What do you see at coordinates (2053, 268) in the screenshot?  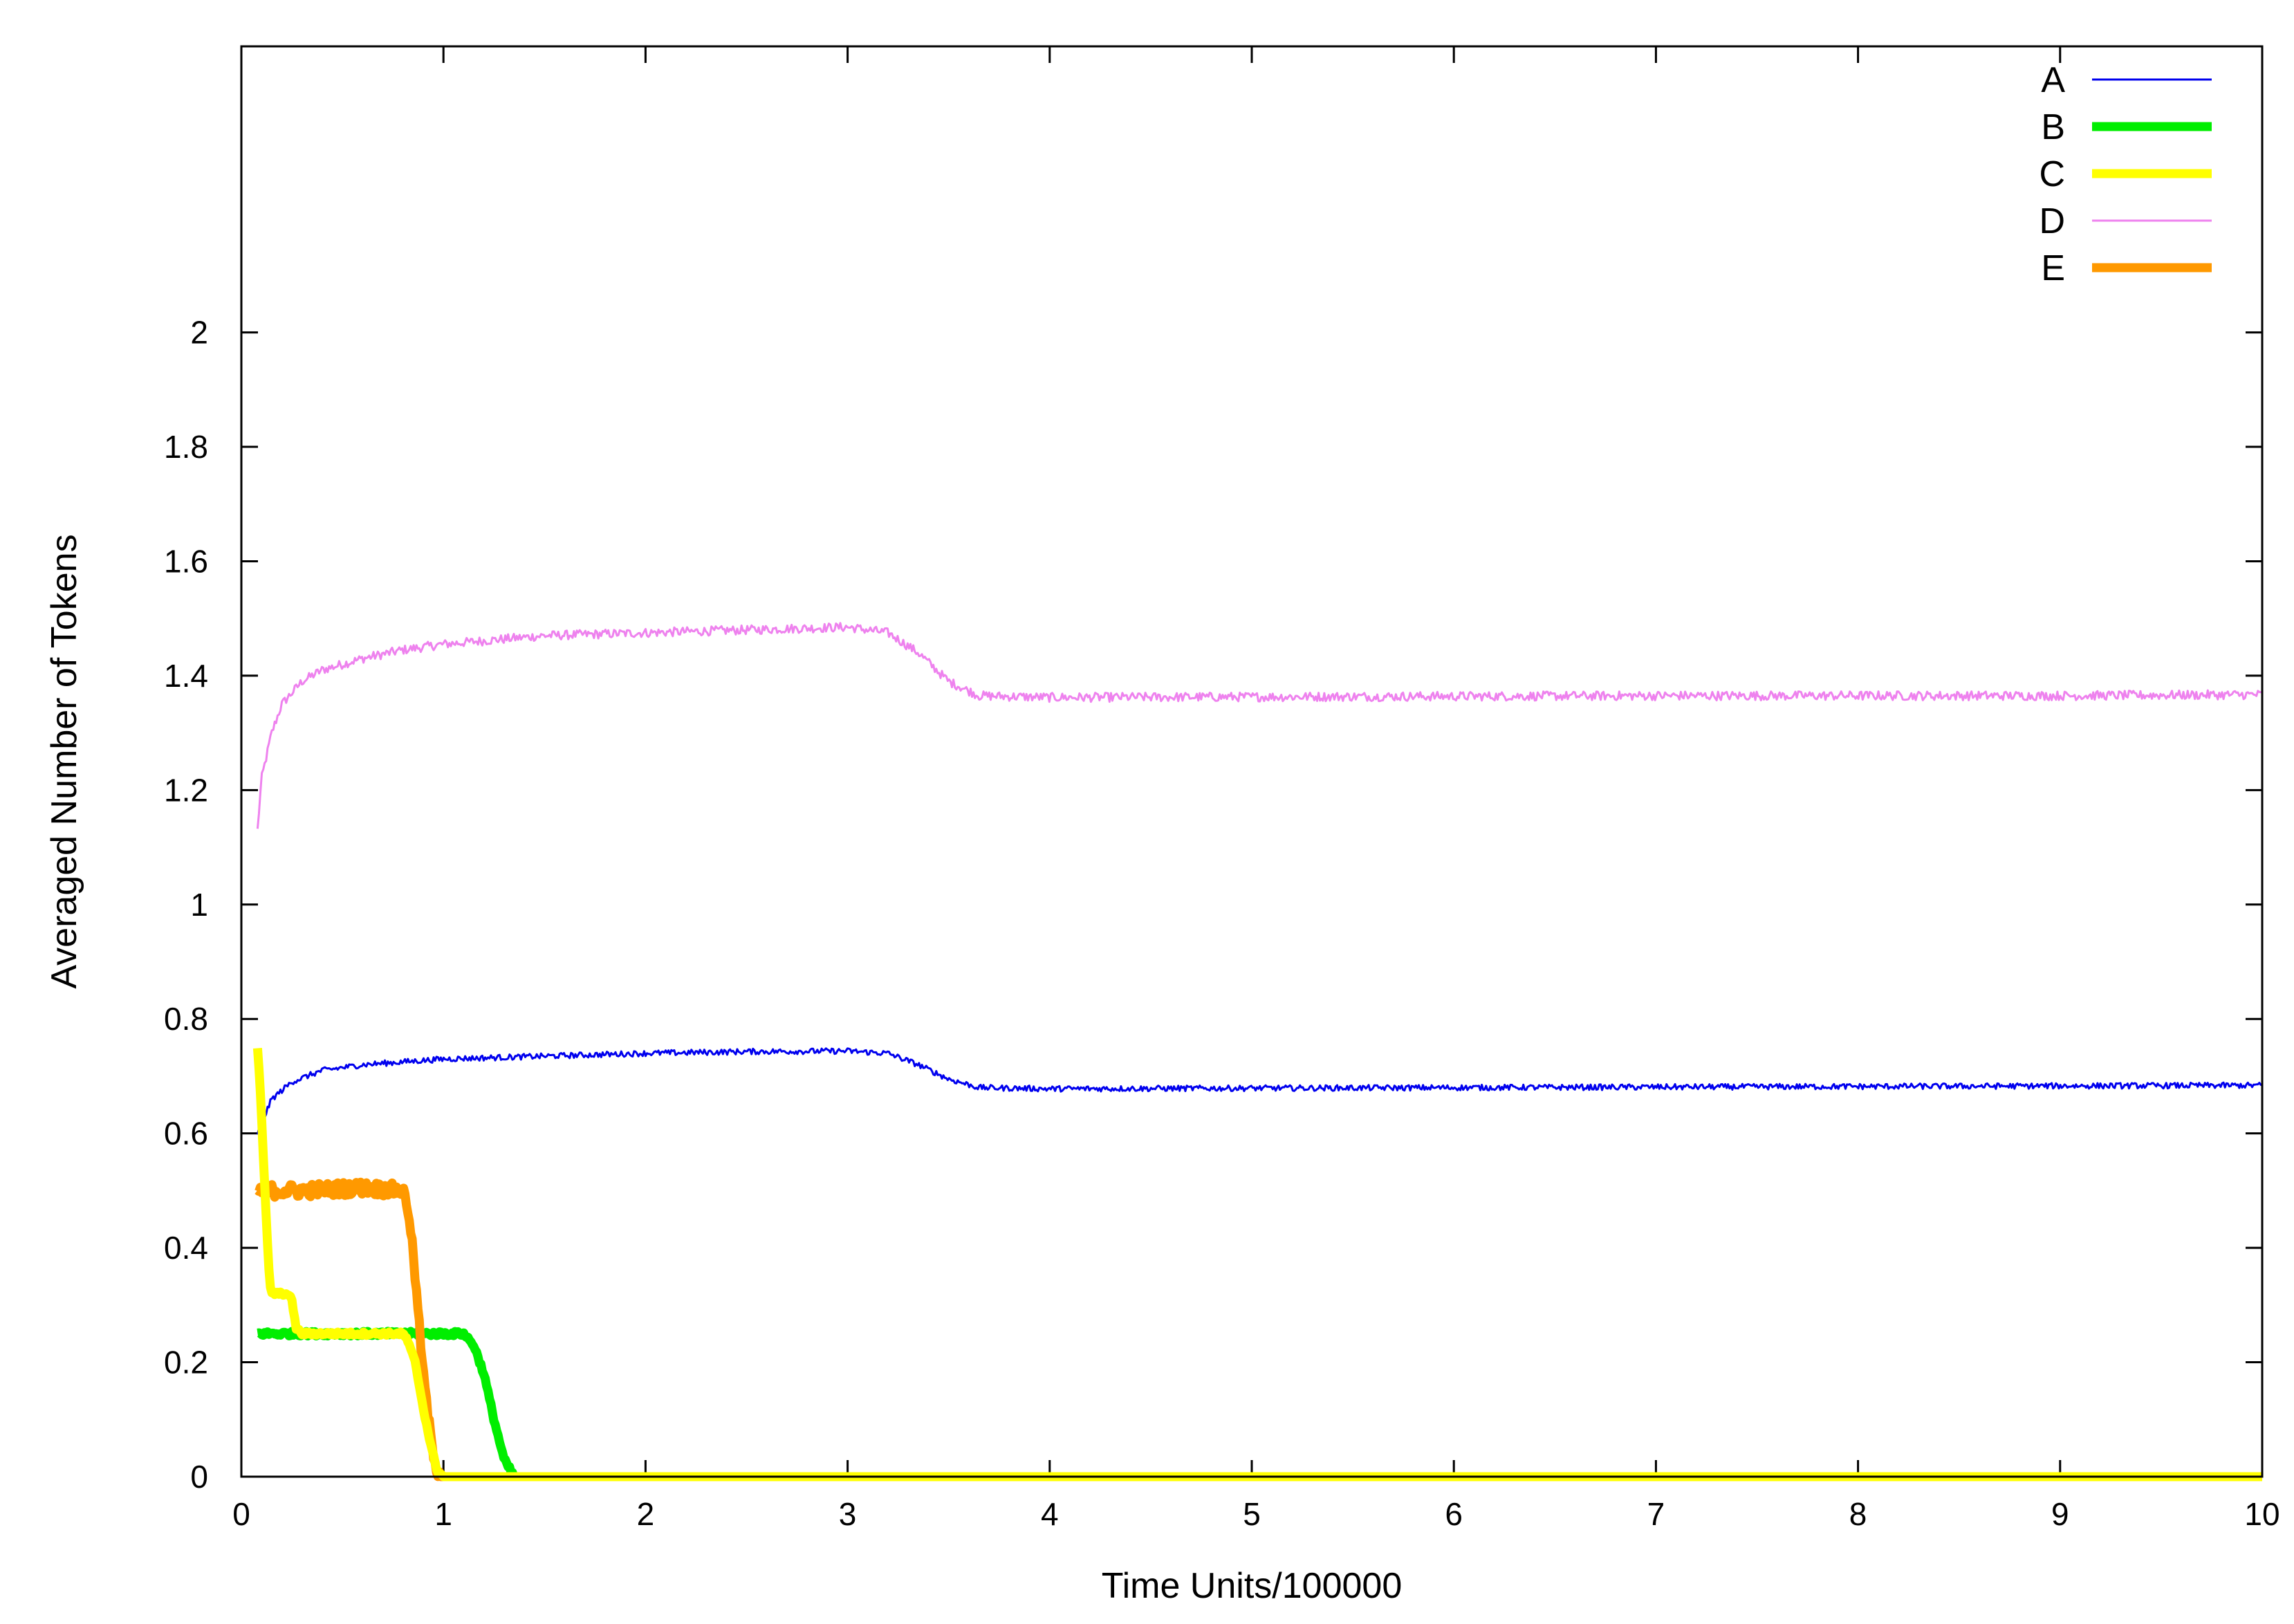 I see `legend-label-e: E` at bounding box center [2053, 268].